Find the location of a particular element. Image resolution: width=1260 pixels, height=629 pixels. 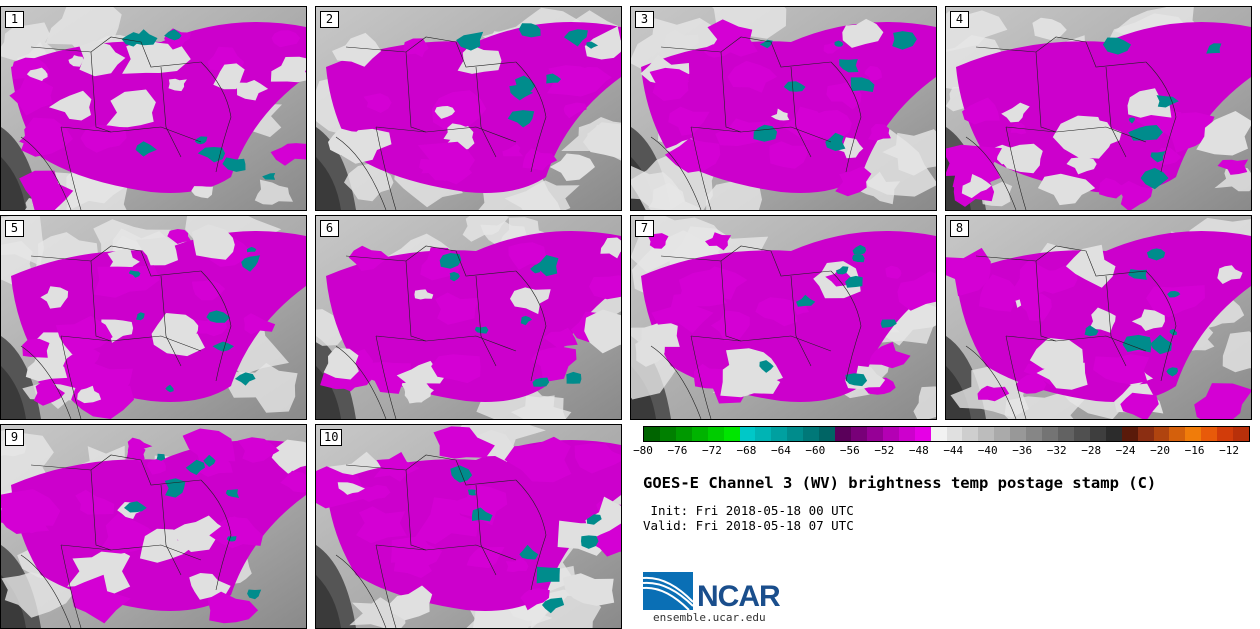

ncar-logo-icon is located at coordinates (668, 591).